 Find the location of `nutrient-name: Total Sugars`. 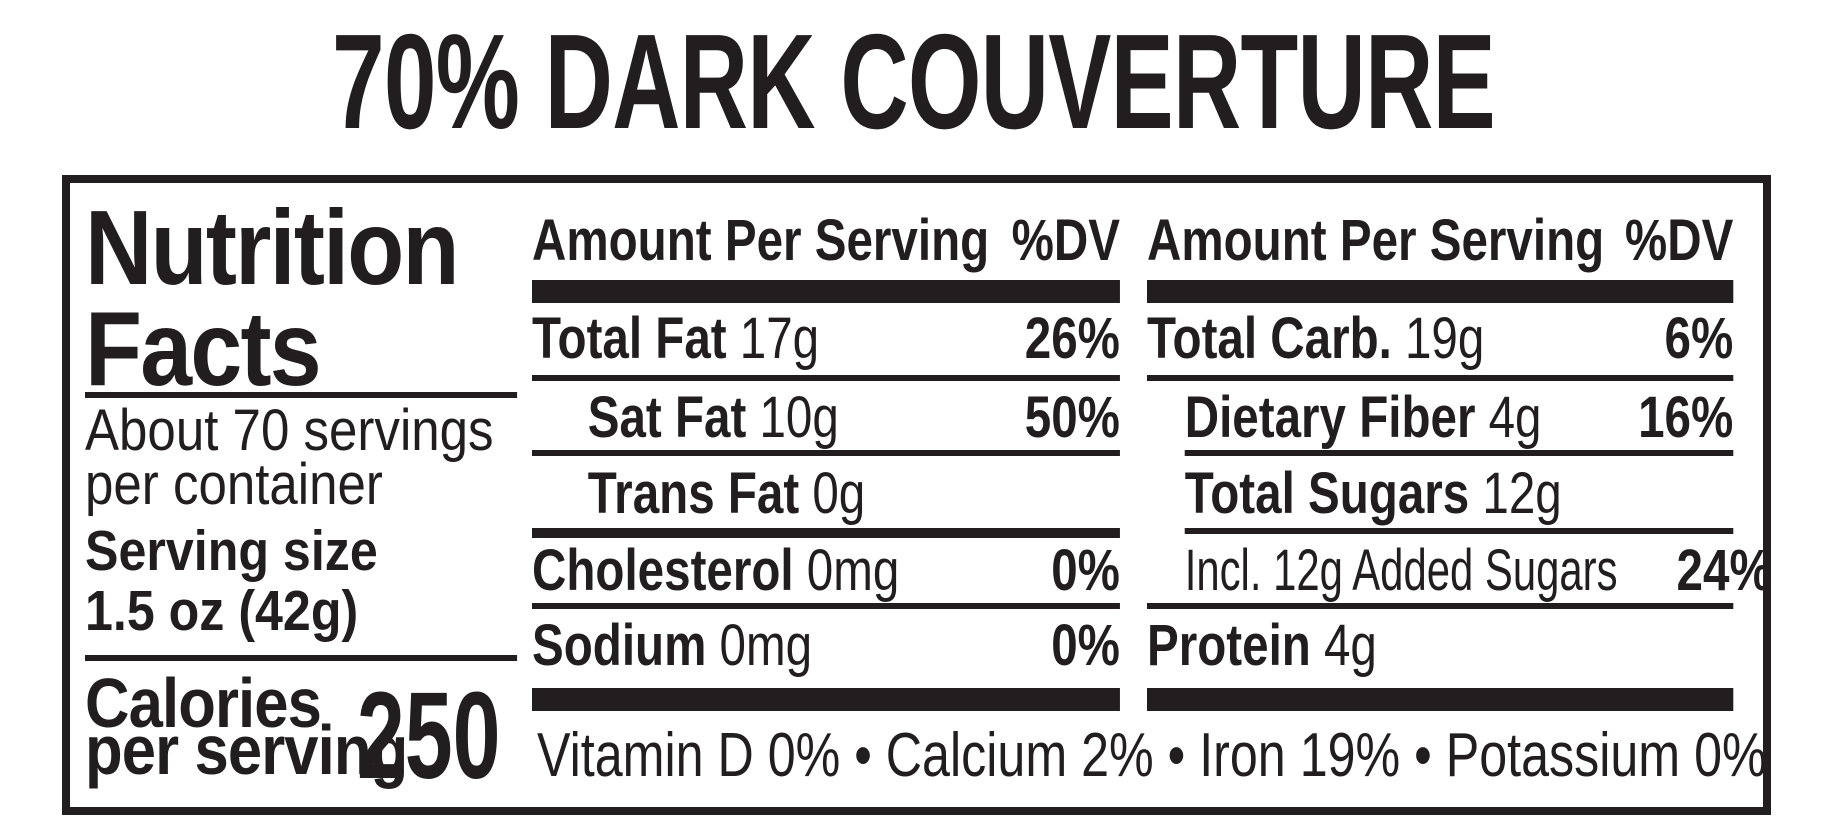

nutrient-name: Total Sugars is located at coordinates (1327, 493).